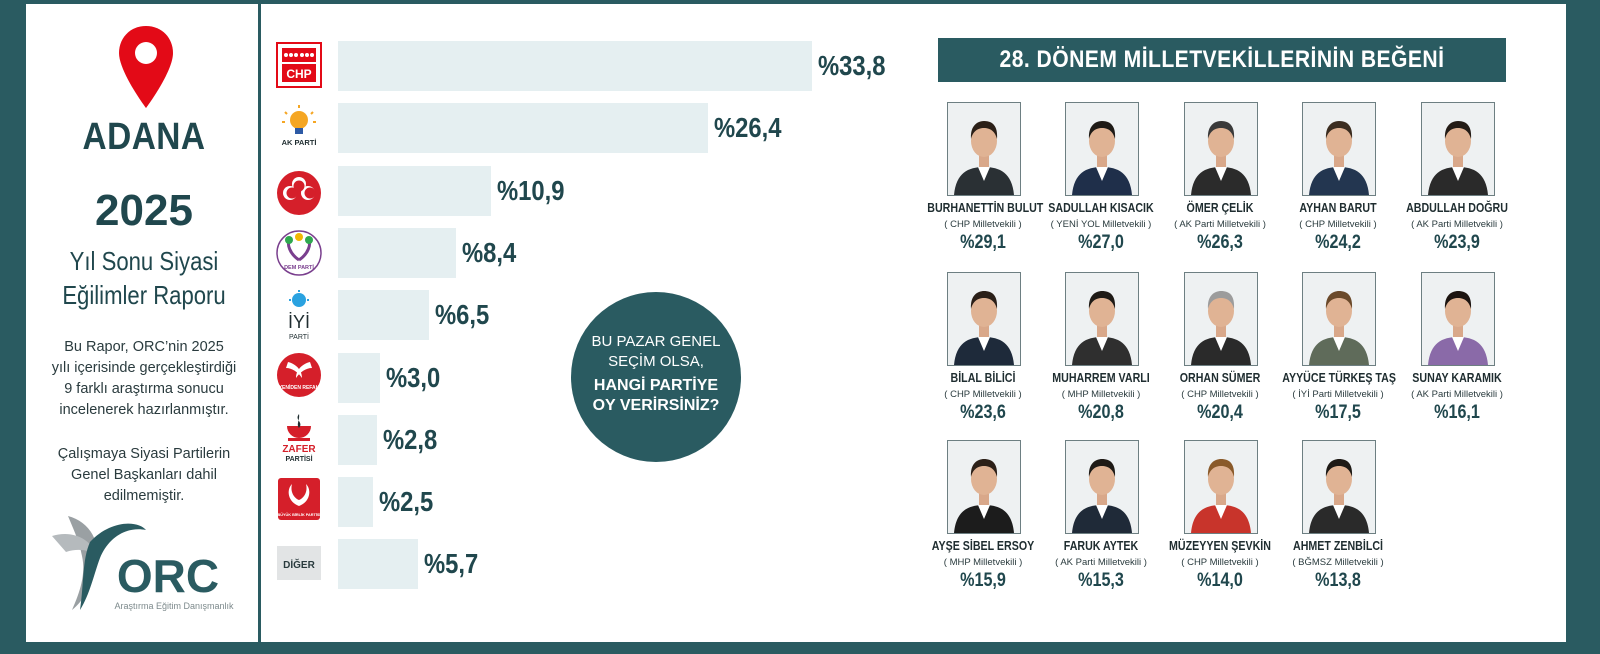 The image size is (1600, 654). What do you see at coordinates (1338, 242) in the screenshot?
I see `mp-approval-value: %24,2` at bounding box center [1338, 242].